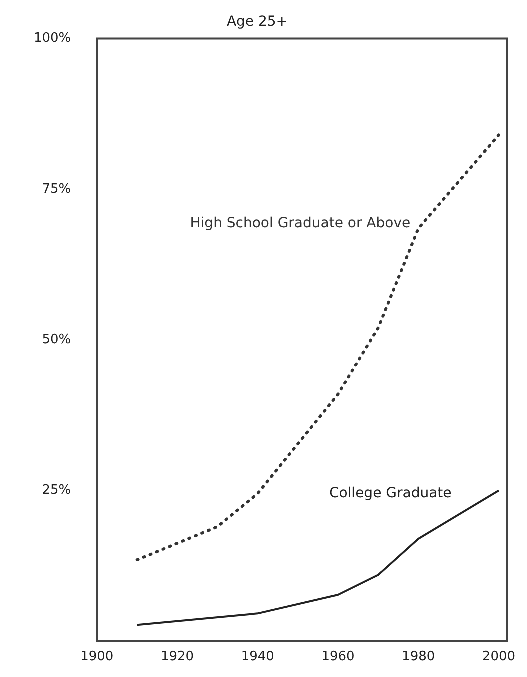  I want to click on x-tick-label: 1900, so click(97, 657).